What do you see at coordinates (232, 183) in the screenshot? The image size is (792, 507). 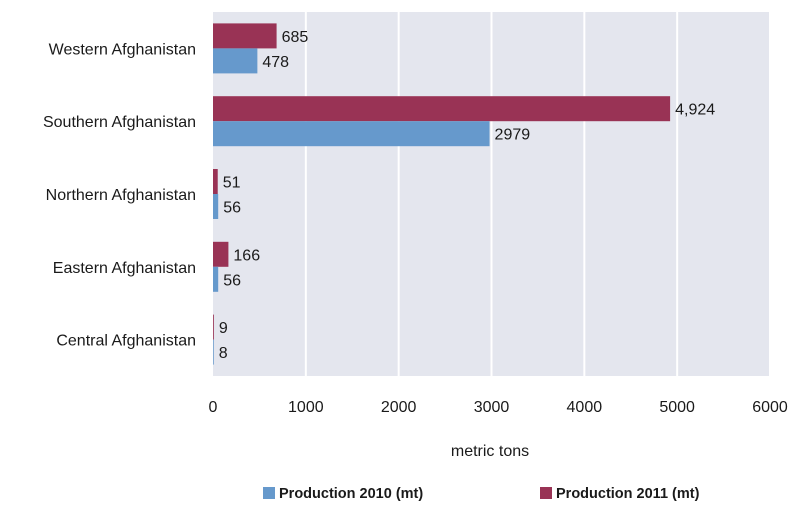 I see `data-label-2011: 51` at bounding box center [232, 183].